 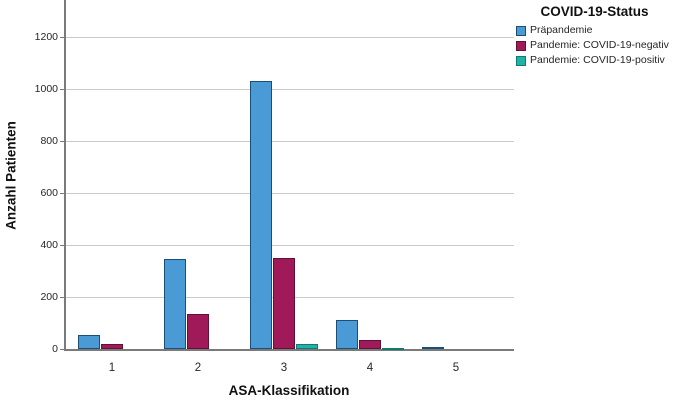 What do you see at coordinates (49, 245) in the screenshot?
I see `y-tick-label: 400` at bounding box center [49, 245].